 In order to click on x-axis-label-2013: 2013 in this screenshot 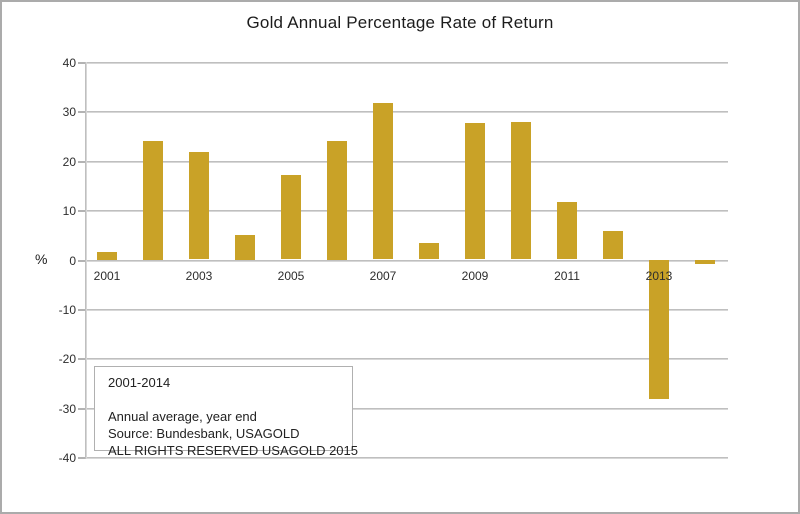, I will do `click(659, 275)`.